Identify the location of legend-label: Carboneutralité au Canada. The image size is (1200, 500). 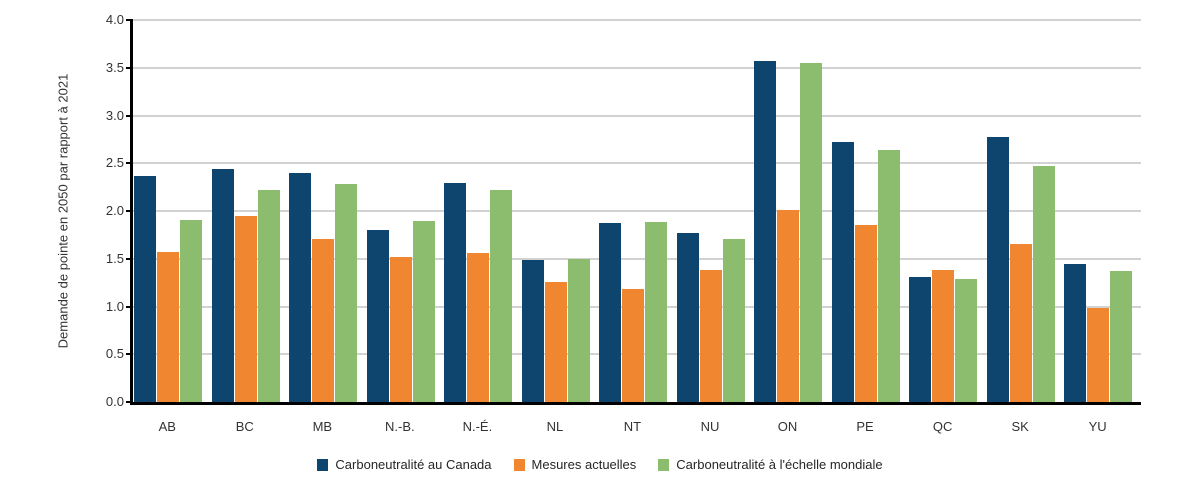
(413, 464).